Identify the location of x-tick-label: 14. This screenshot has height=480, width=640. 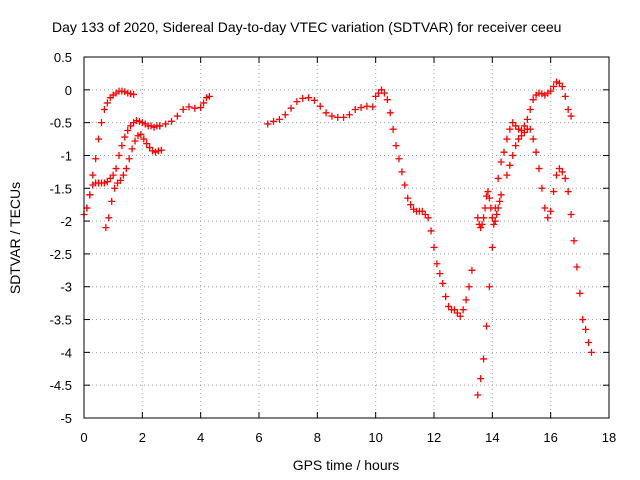
(492, 437).